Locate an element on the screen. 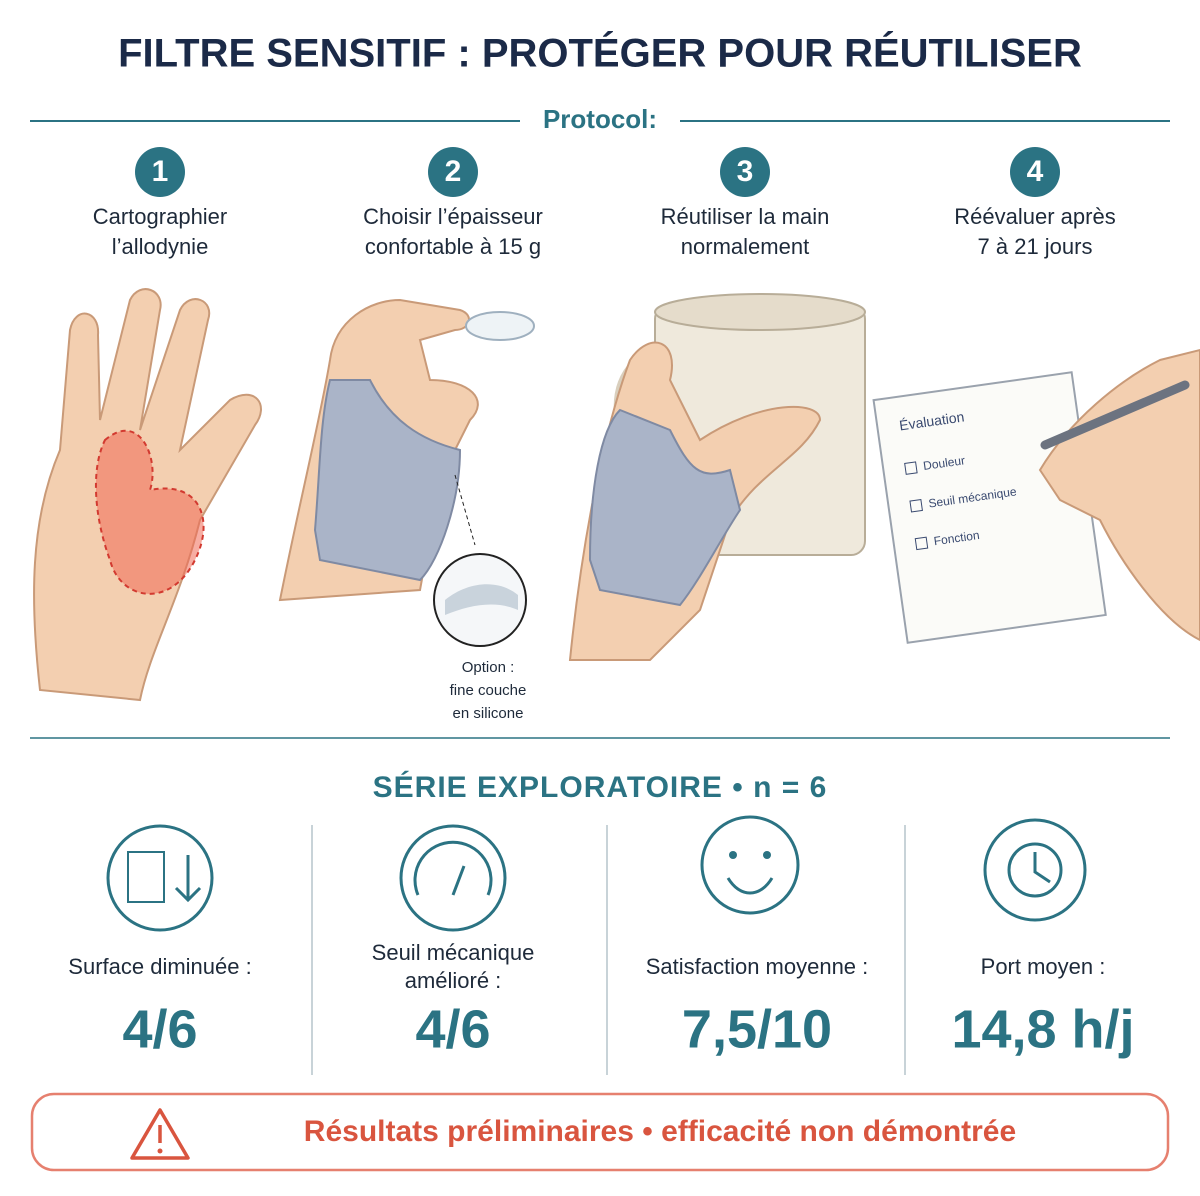 Image resolution: width=1200 pixels, height=1196 pixels. step-label: l’allodynie is located at coordinates (160, 246).